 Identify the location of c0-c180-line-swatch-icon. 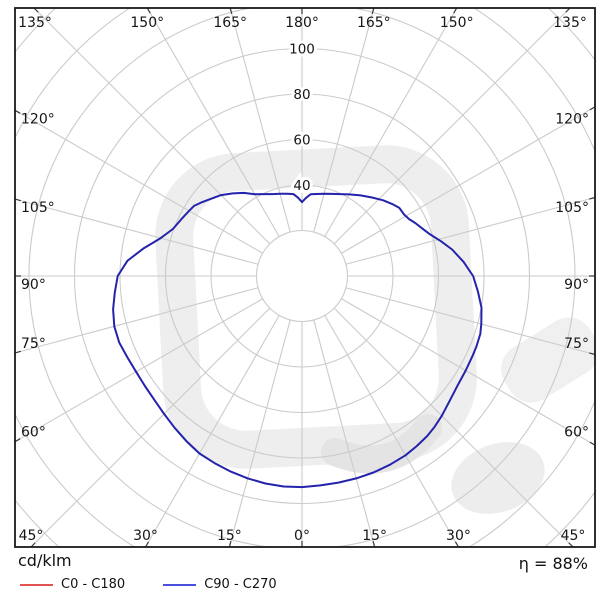
(36, 584).